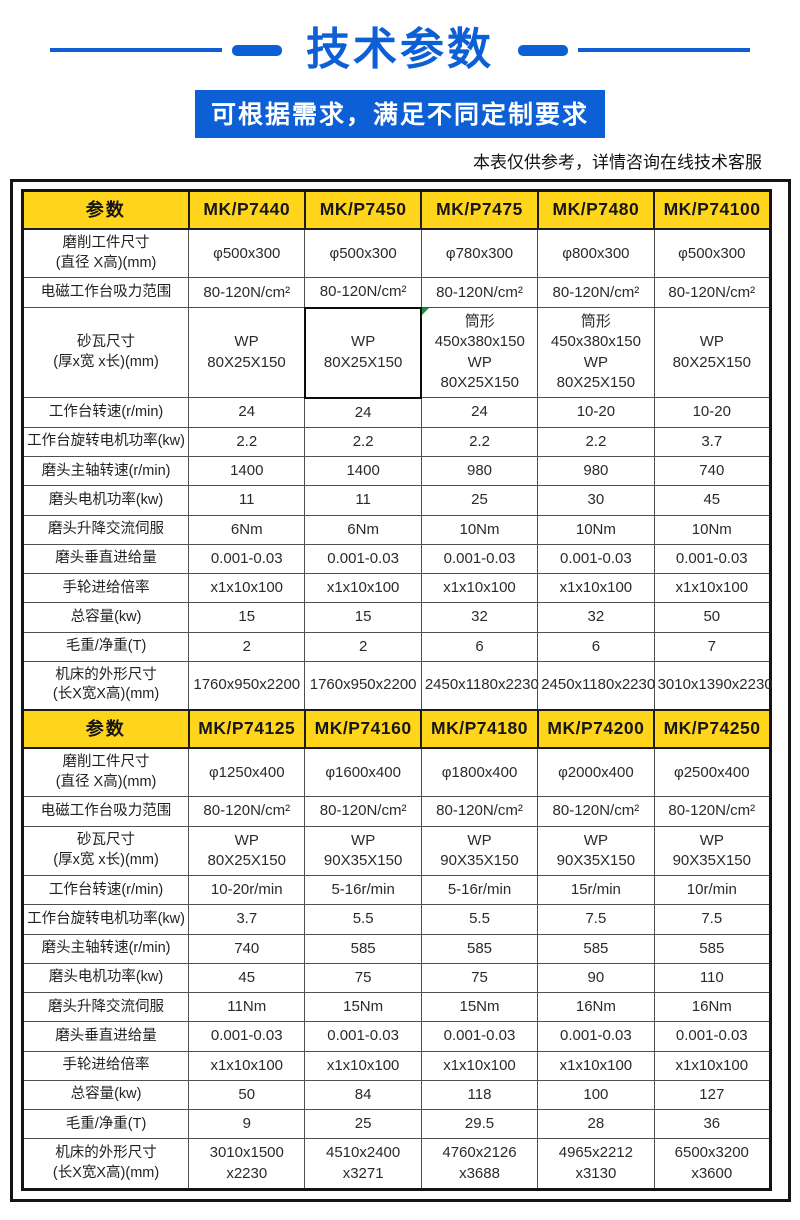 This screenshot has width=800, height=1220. I want to click on param-value: φ800x300, so click(596, 253).